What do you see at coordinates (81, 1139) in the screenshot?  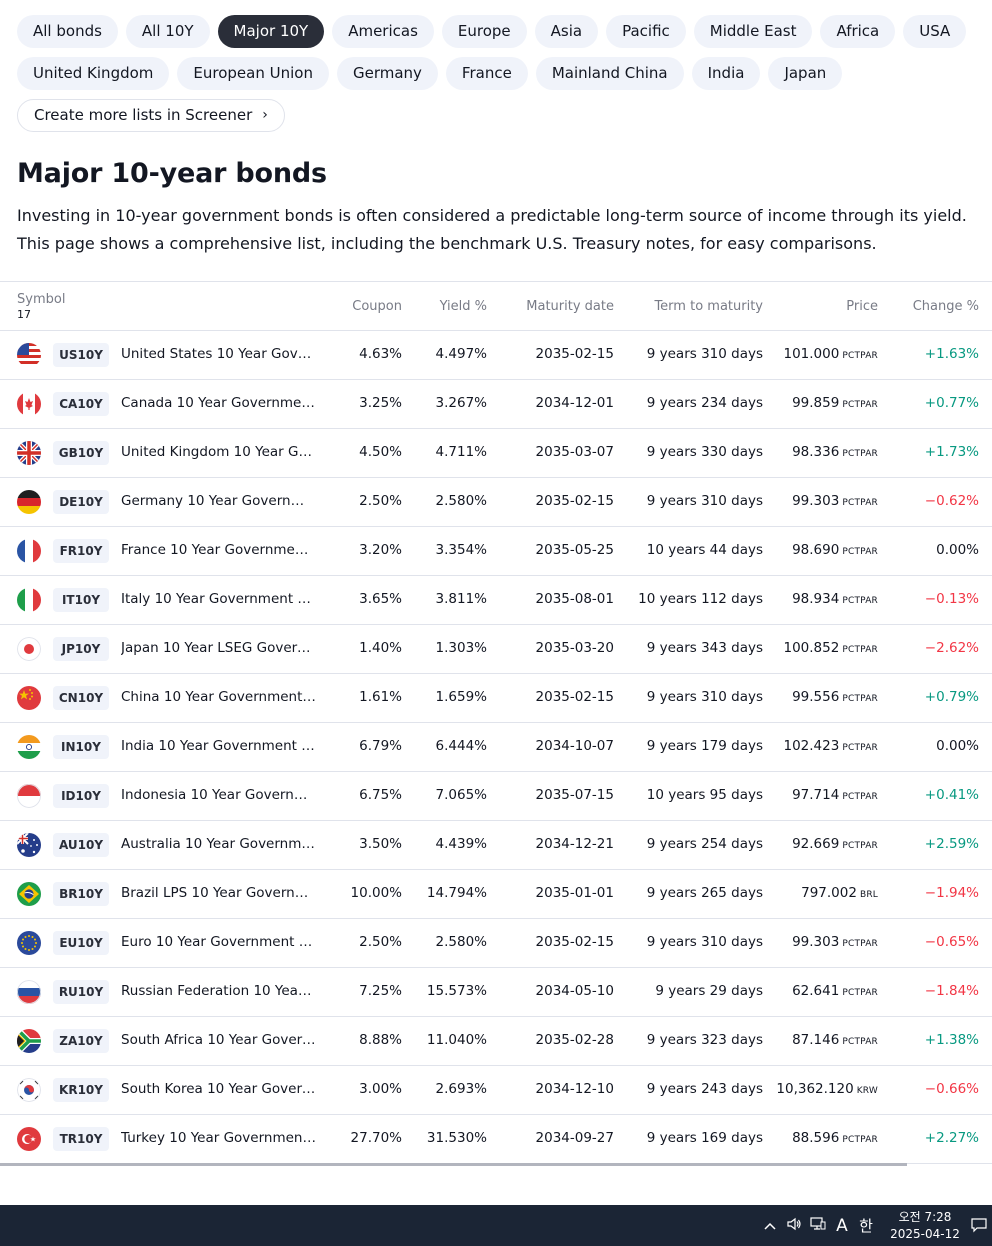 I see `ticker-badge: TR10Y` at bounding box center [81, 1139].